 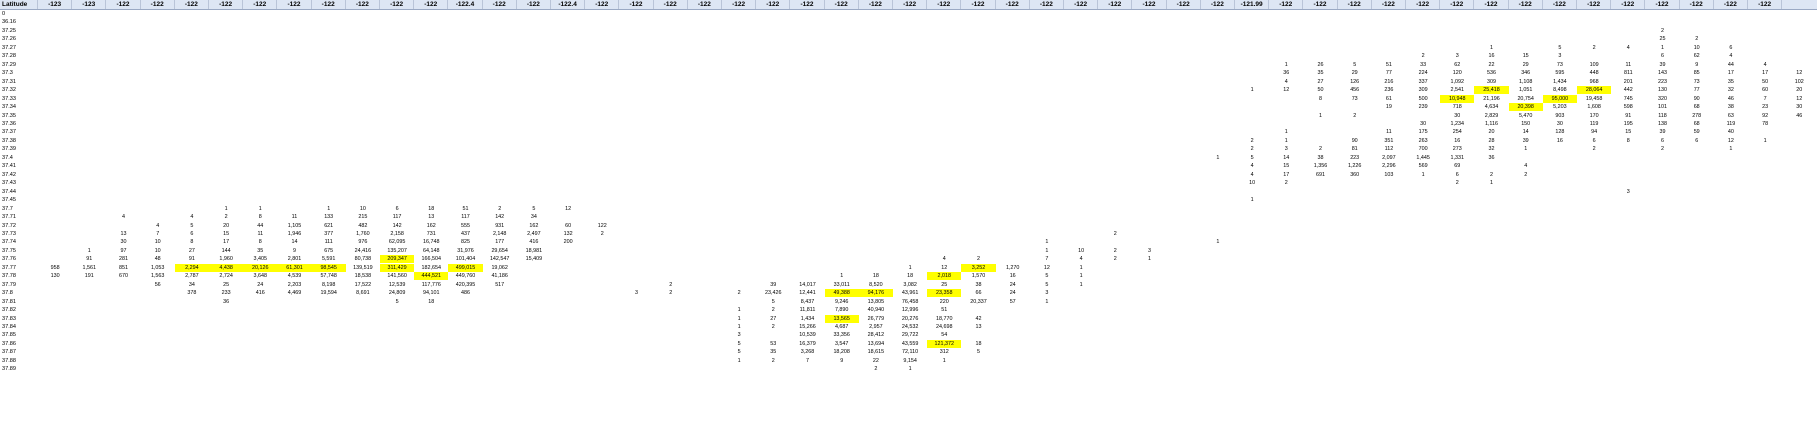 What do you see at coordinates (1662, 73) in the screenshot?
I see `table-cell: 143` at bounding box center [1662, 73].